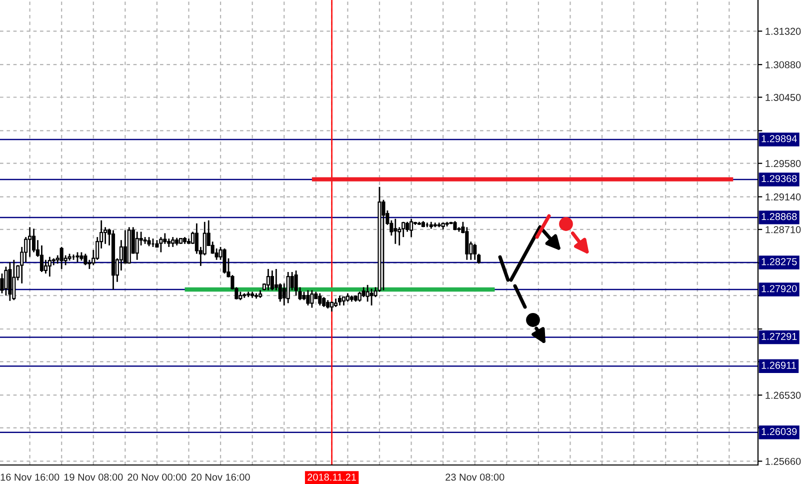 This screenshot has width=807, height=484. Describe the element at coordinates (332, 477) in the screenshot. I see `x-tick-label: 2018.11.21` at that location.